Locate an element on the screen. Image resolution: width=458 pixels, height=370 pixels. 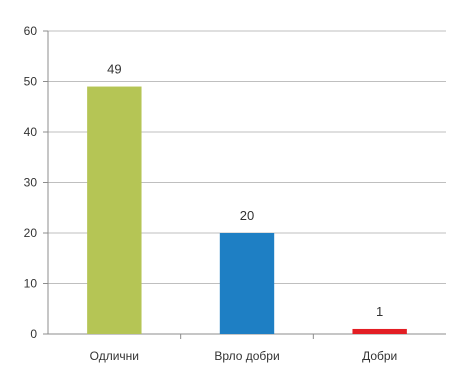
data-label-1: 20 is located at coordinates (247, 215).